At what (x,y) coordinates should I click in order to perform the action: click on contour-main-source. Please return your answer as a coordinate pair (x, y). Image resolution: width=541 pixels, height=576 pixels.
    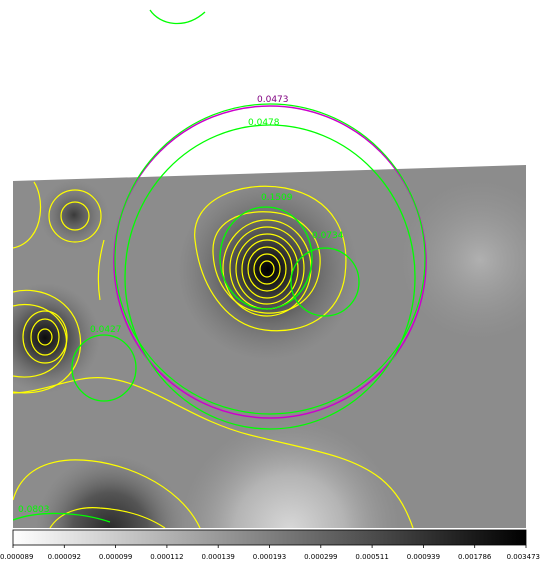
    Looking at the image, I should click on (270, 258).